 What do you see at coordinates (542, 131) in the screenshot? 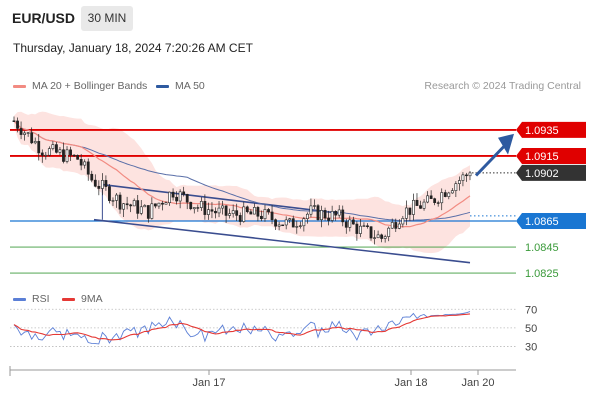
I see `level-label-1.0935: 1.0935` at bounding box center [542, 131].